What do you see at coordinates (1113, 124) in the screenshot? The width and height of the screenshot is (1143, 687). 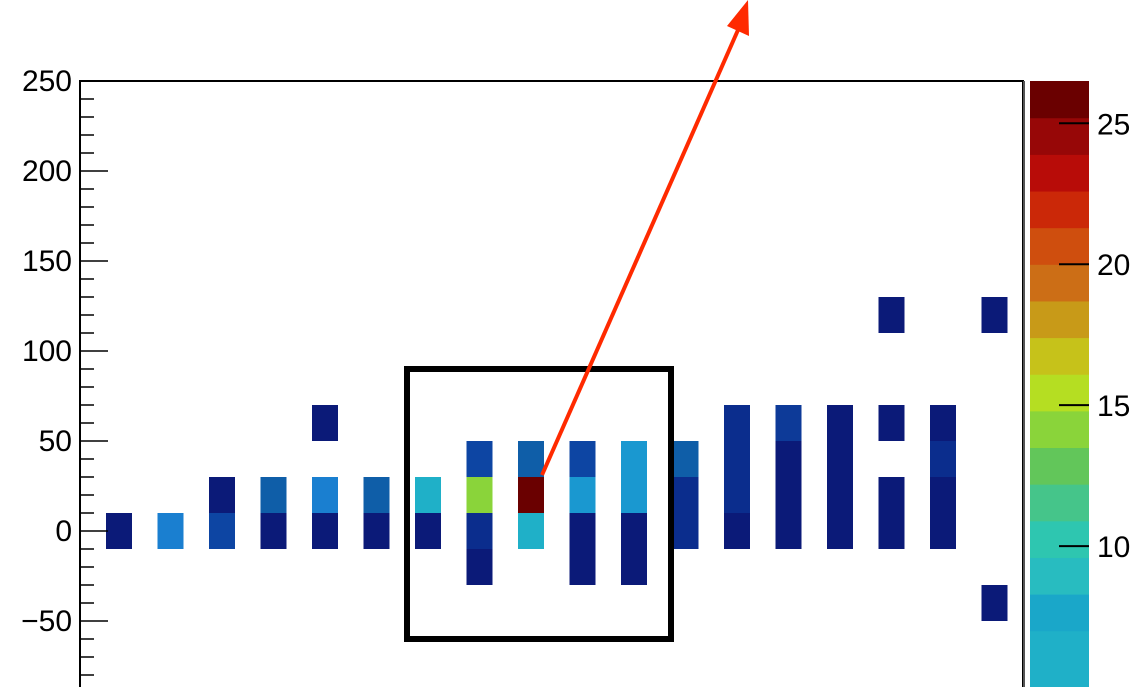 I see `colorbar-tick-label: 25` at bounding box center [1113, 124].